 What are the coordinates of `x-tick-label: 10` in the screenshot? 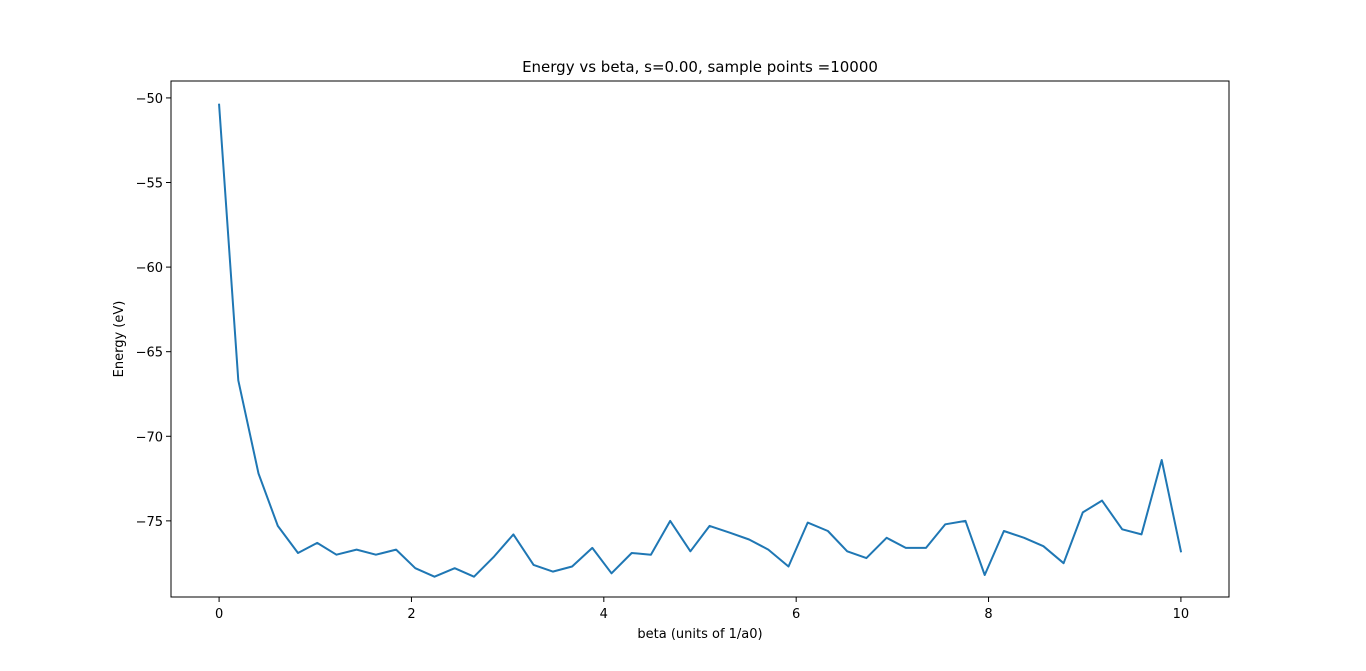 It's located at (1181, 614).